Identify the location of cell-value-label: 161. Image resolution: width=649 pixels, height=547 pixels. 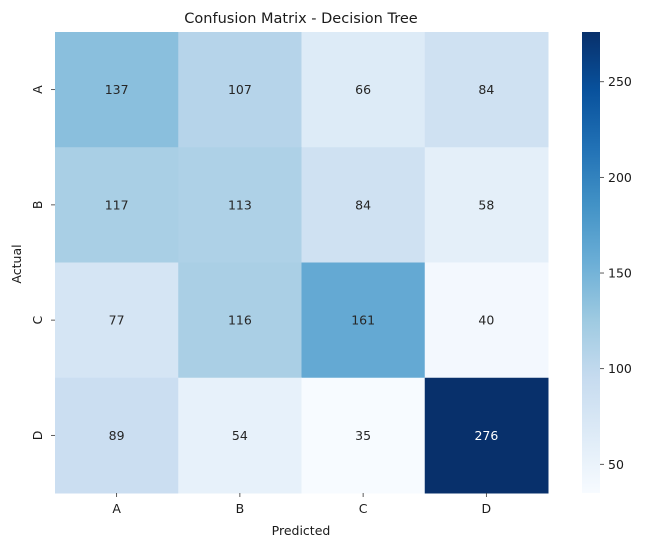
(363, 320).